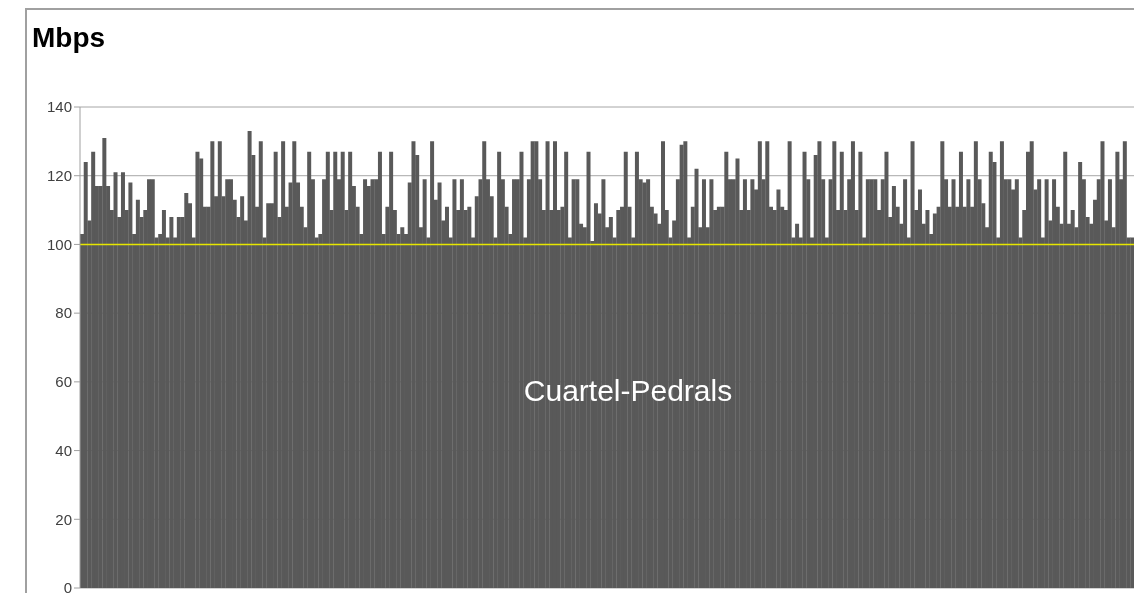  What do you see at coordinates (63, 313) in the screenshot?
I see `y-tick-label: 80` at bounding box center [63, 313].